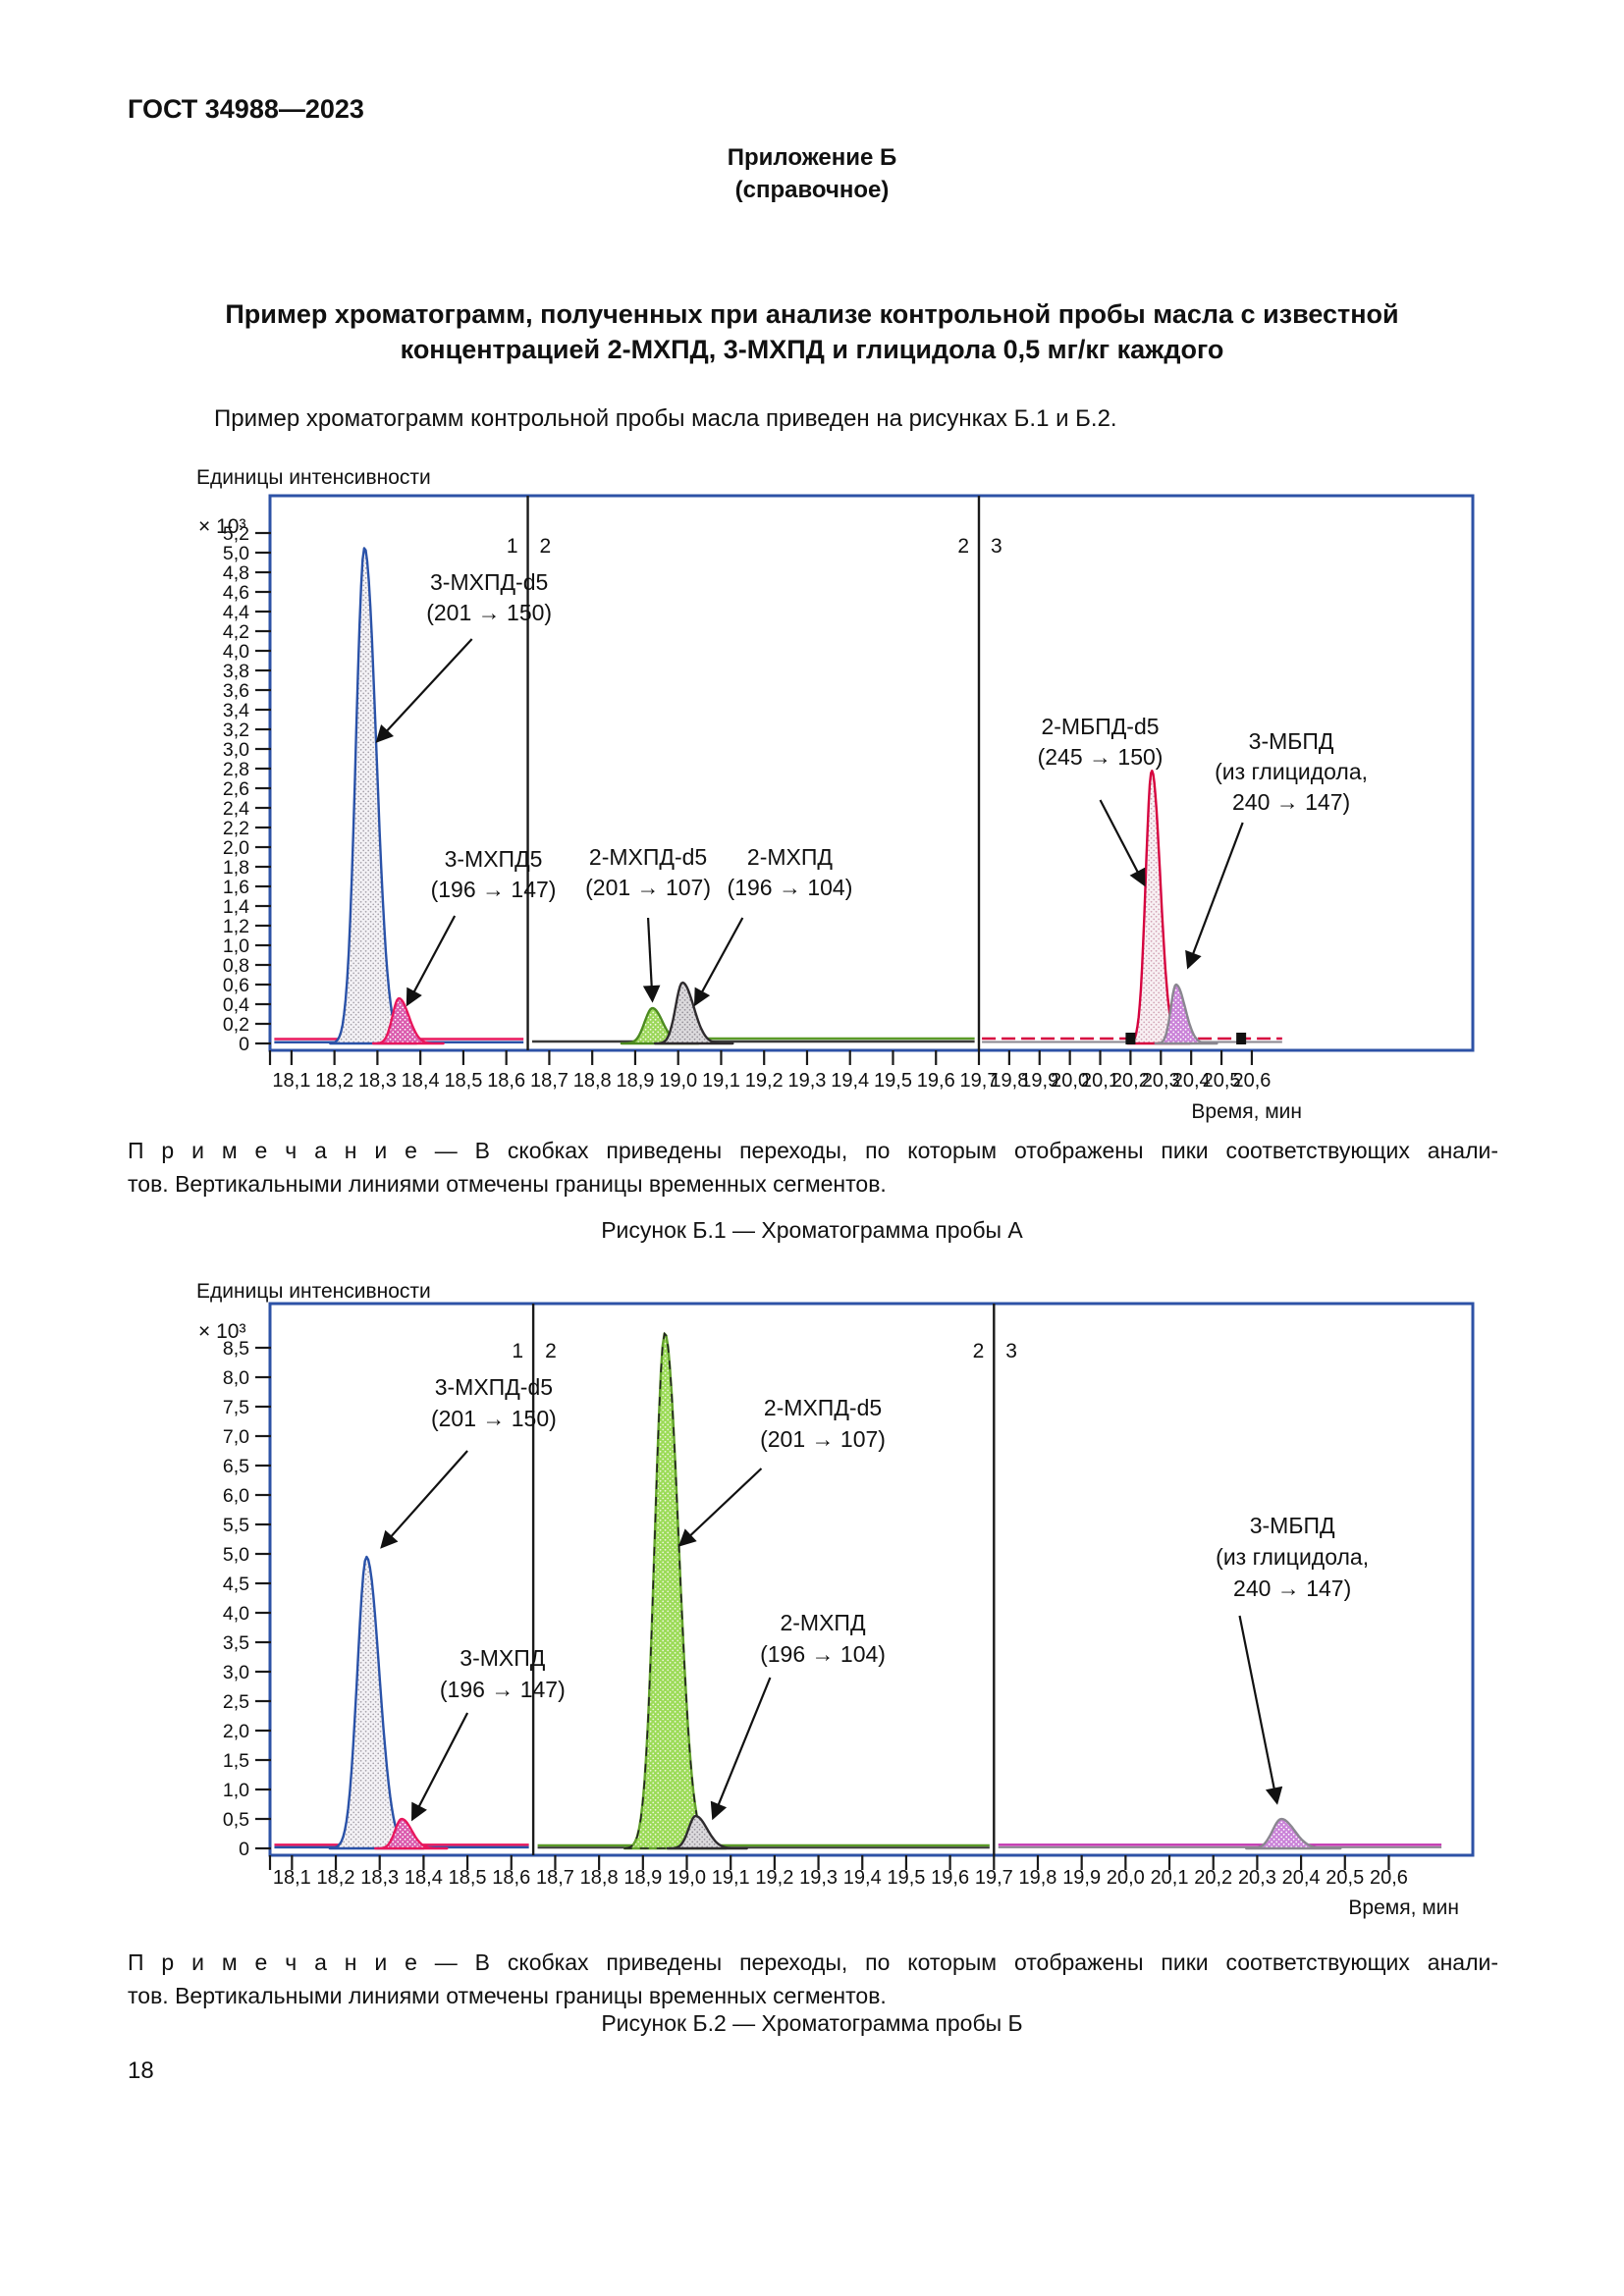 Image resolution: width=1624 pixels, height=2296 pixels. What do you see at coordinates (675, 1591) in the screenshot?
I see `peak-2-МХПД-d5` at bounding box center [675, 1591].